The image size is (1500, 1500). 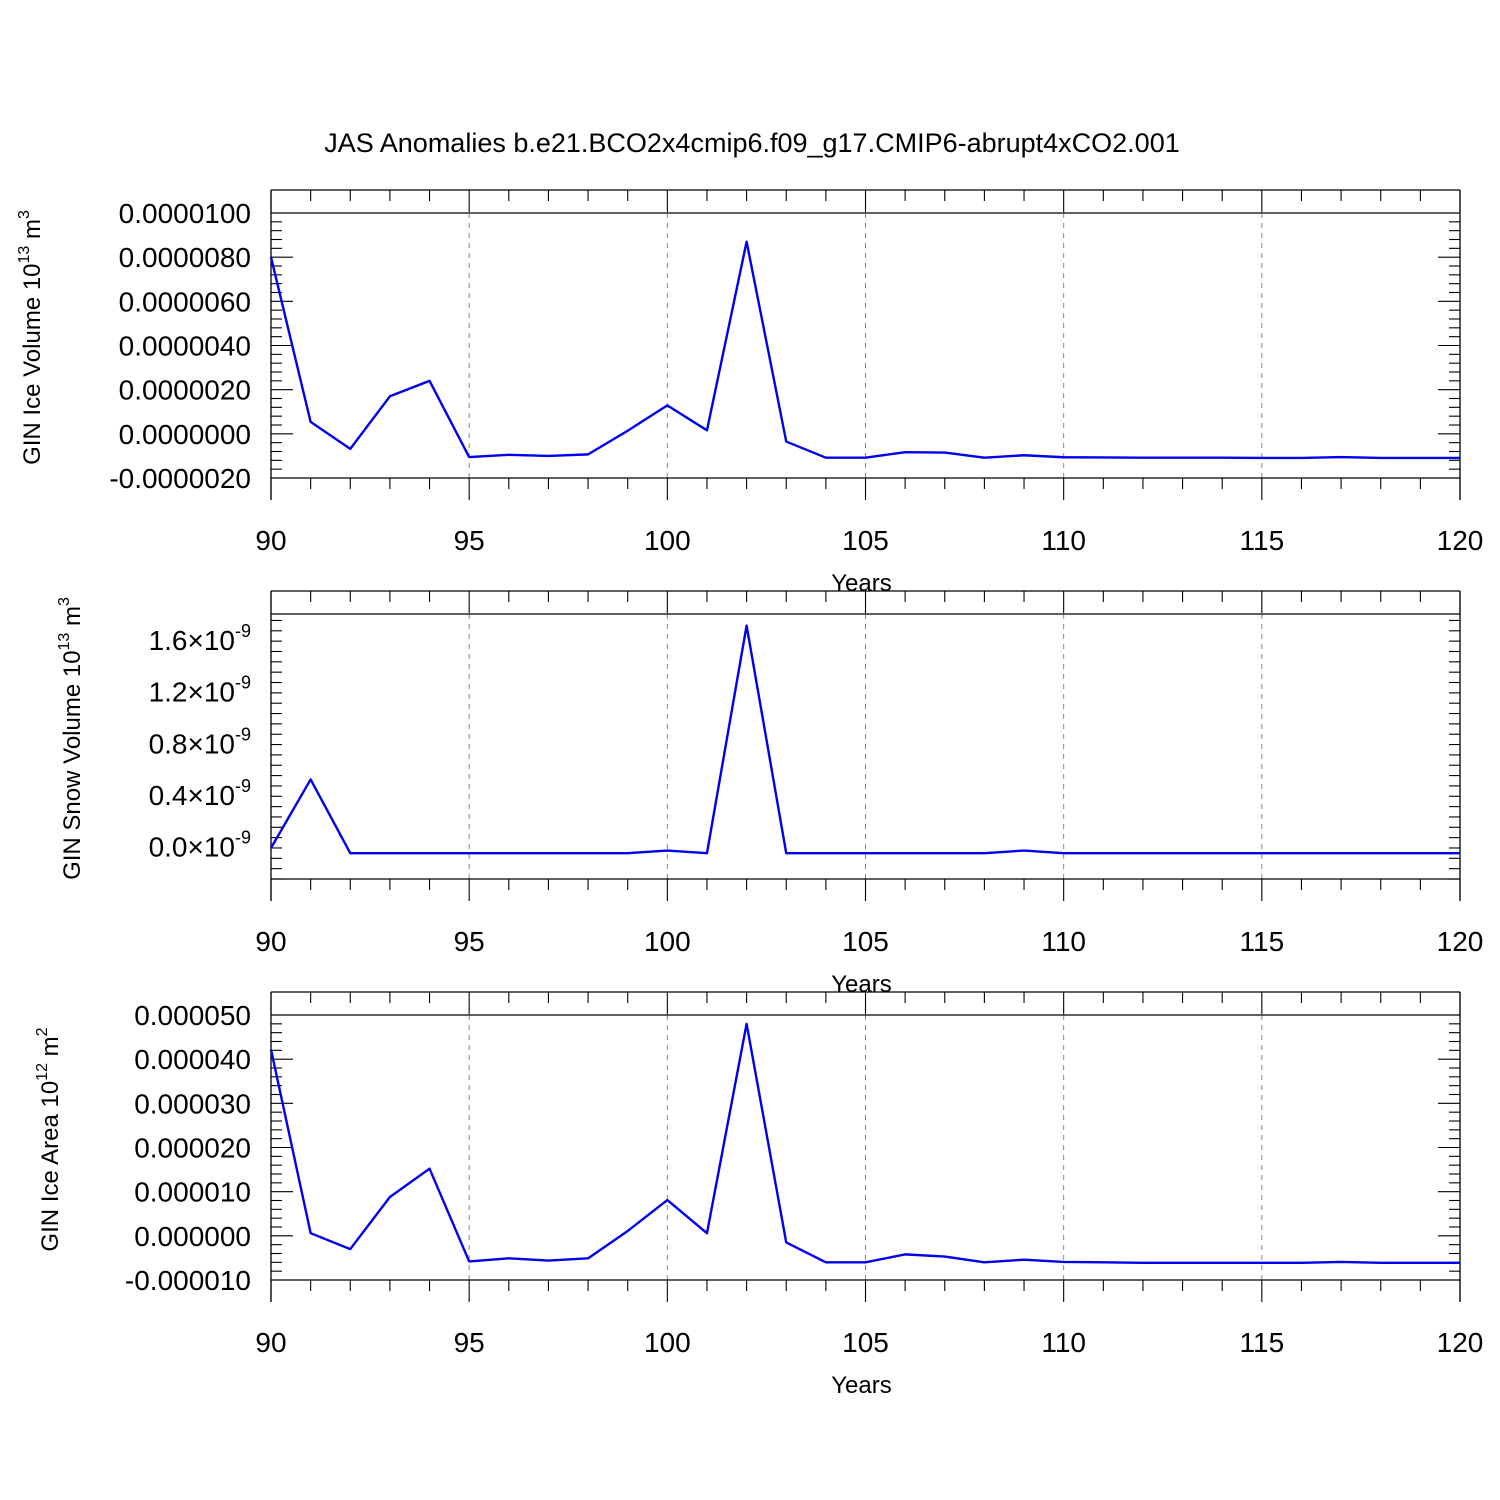 What do you see at coordinates (185, 346) in the screenshot?
I see `y-tick-label: 0.0000040` at bounding box center [185, 346].